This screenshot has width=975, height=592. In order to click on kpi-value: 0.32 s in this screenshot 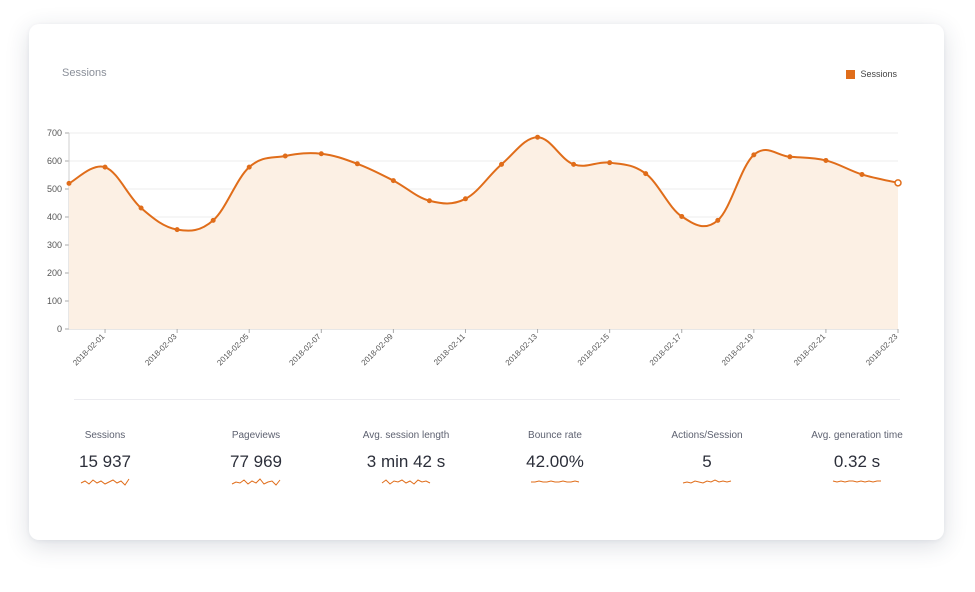, I will do `click(857, 462)`.